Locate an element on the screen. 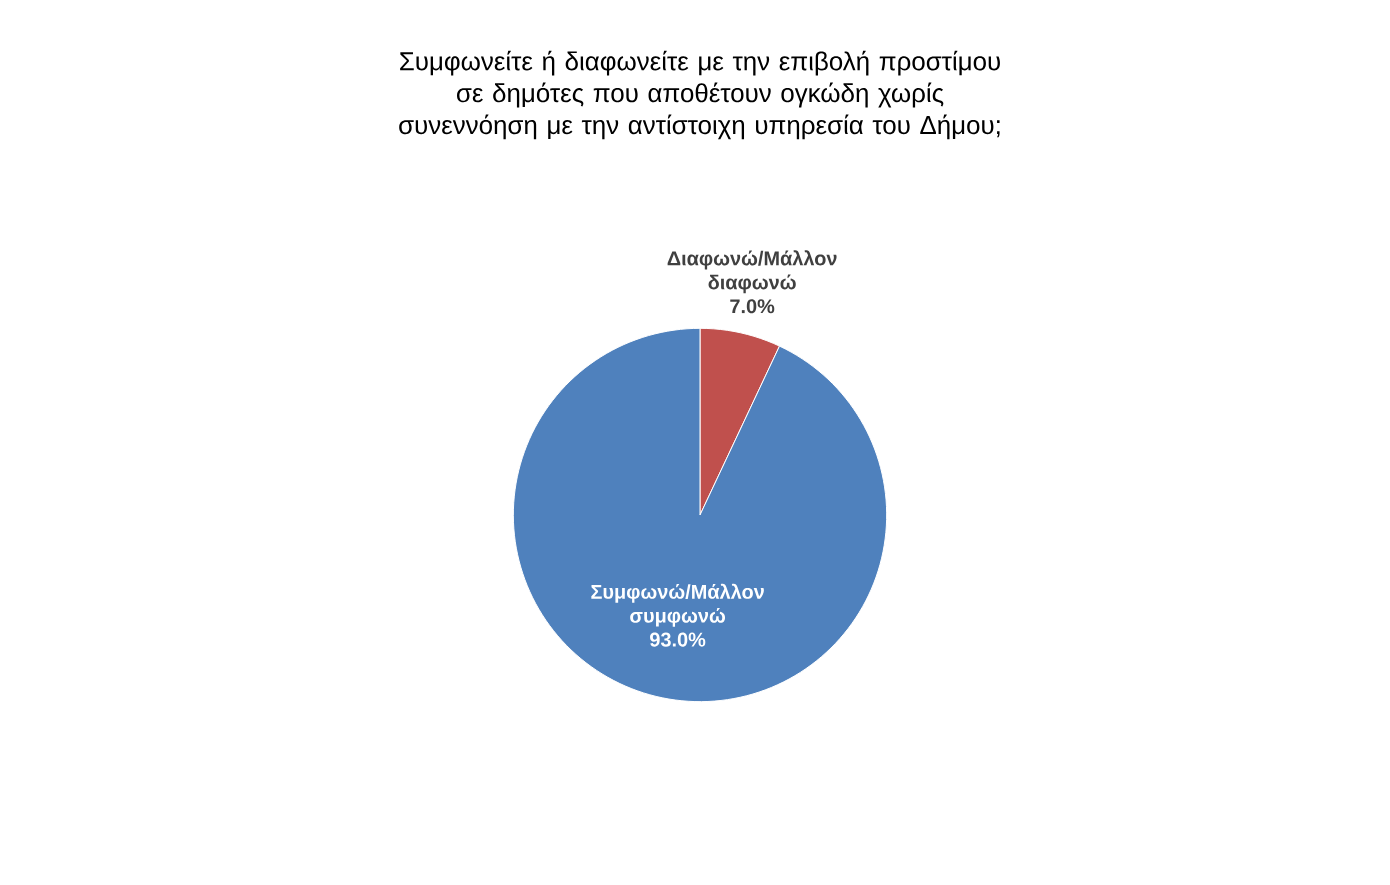 The width and height of the screenshot is (1390, 885). data-label: 7.0% is located at coordinates (752, 306).